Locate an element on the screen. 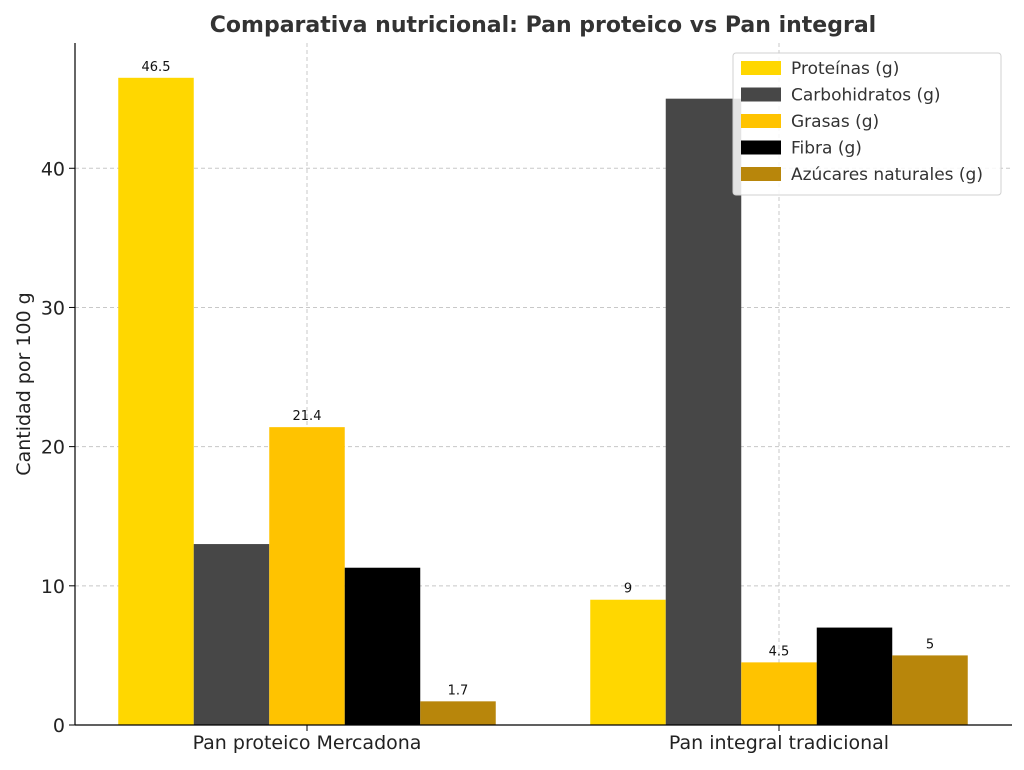 Image resolution: width=1024 pixels, height=770 pixels. y-axis-label: Cantidad por 100 g is located at coordinates (24, 383).